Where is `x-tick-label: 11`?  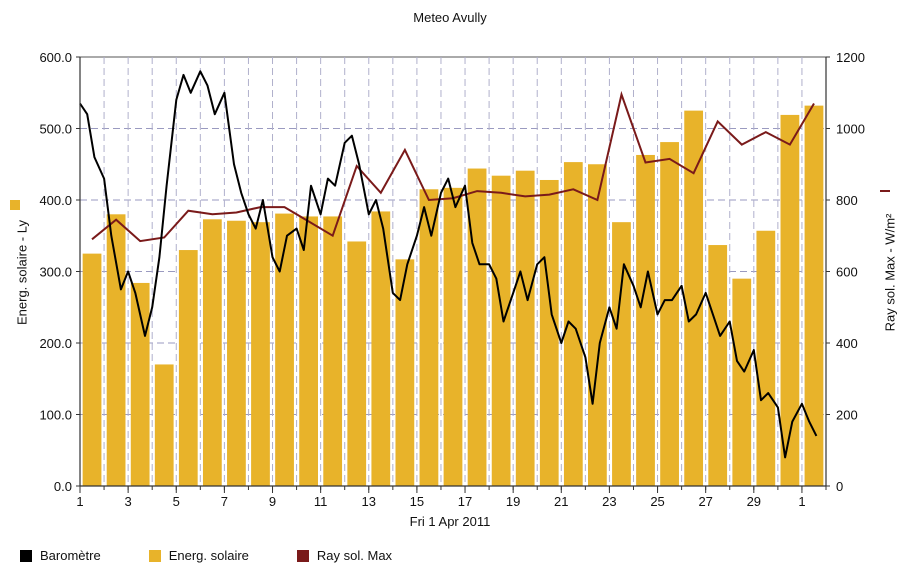 x-tick-label: 11 is located at coordinates (321, 501).